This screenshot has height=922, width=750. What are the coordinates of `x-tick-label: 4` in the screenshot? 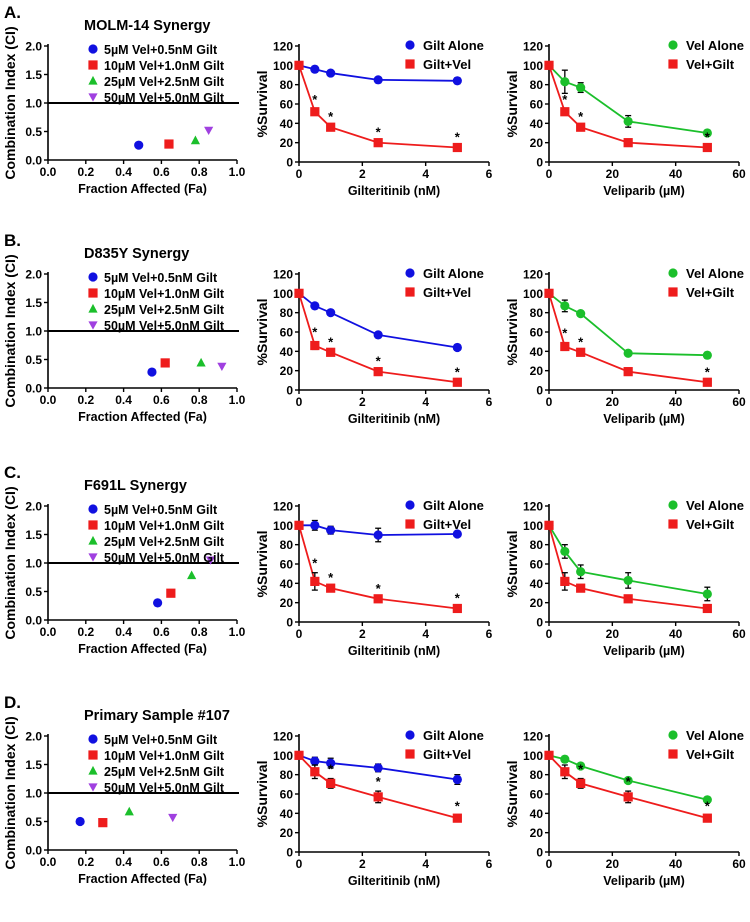 It's located at (425, 174).